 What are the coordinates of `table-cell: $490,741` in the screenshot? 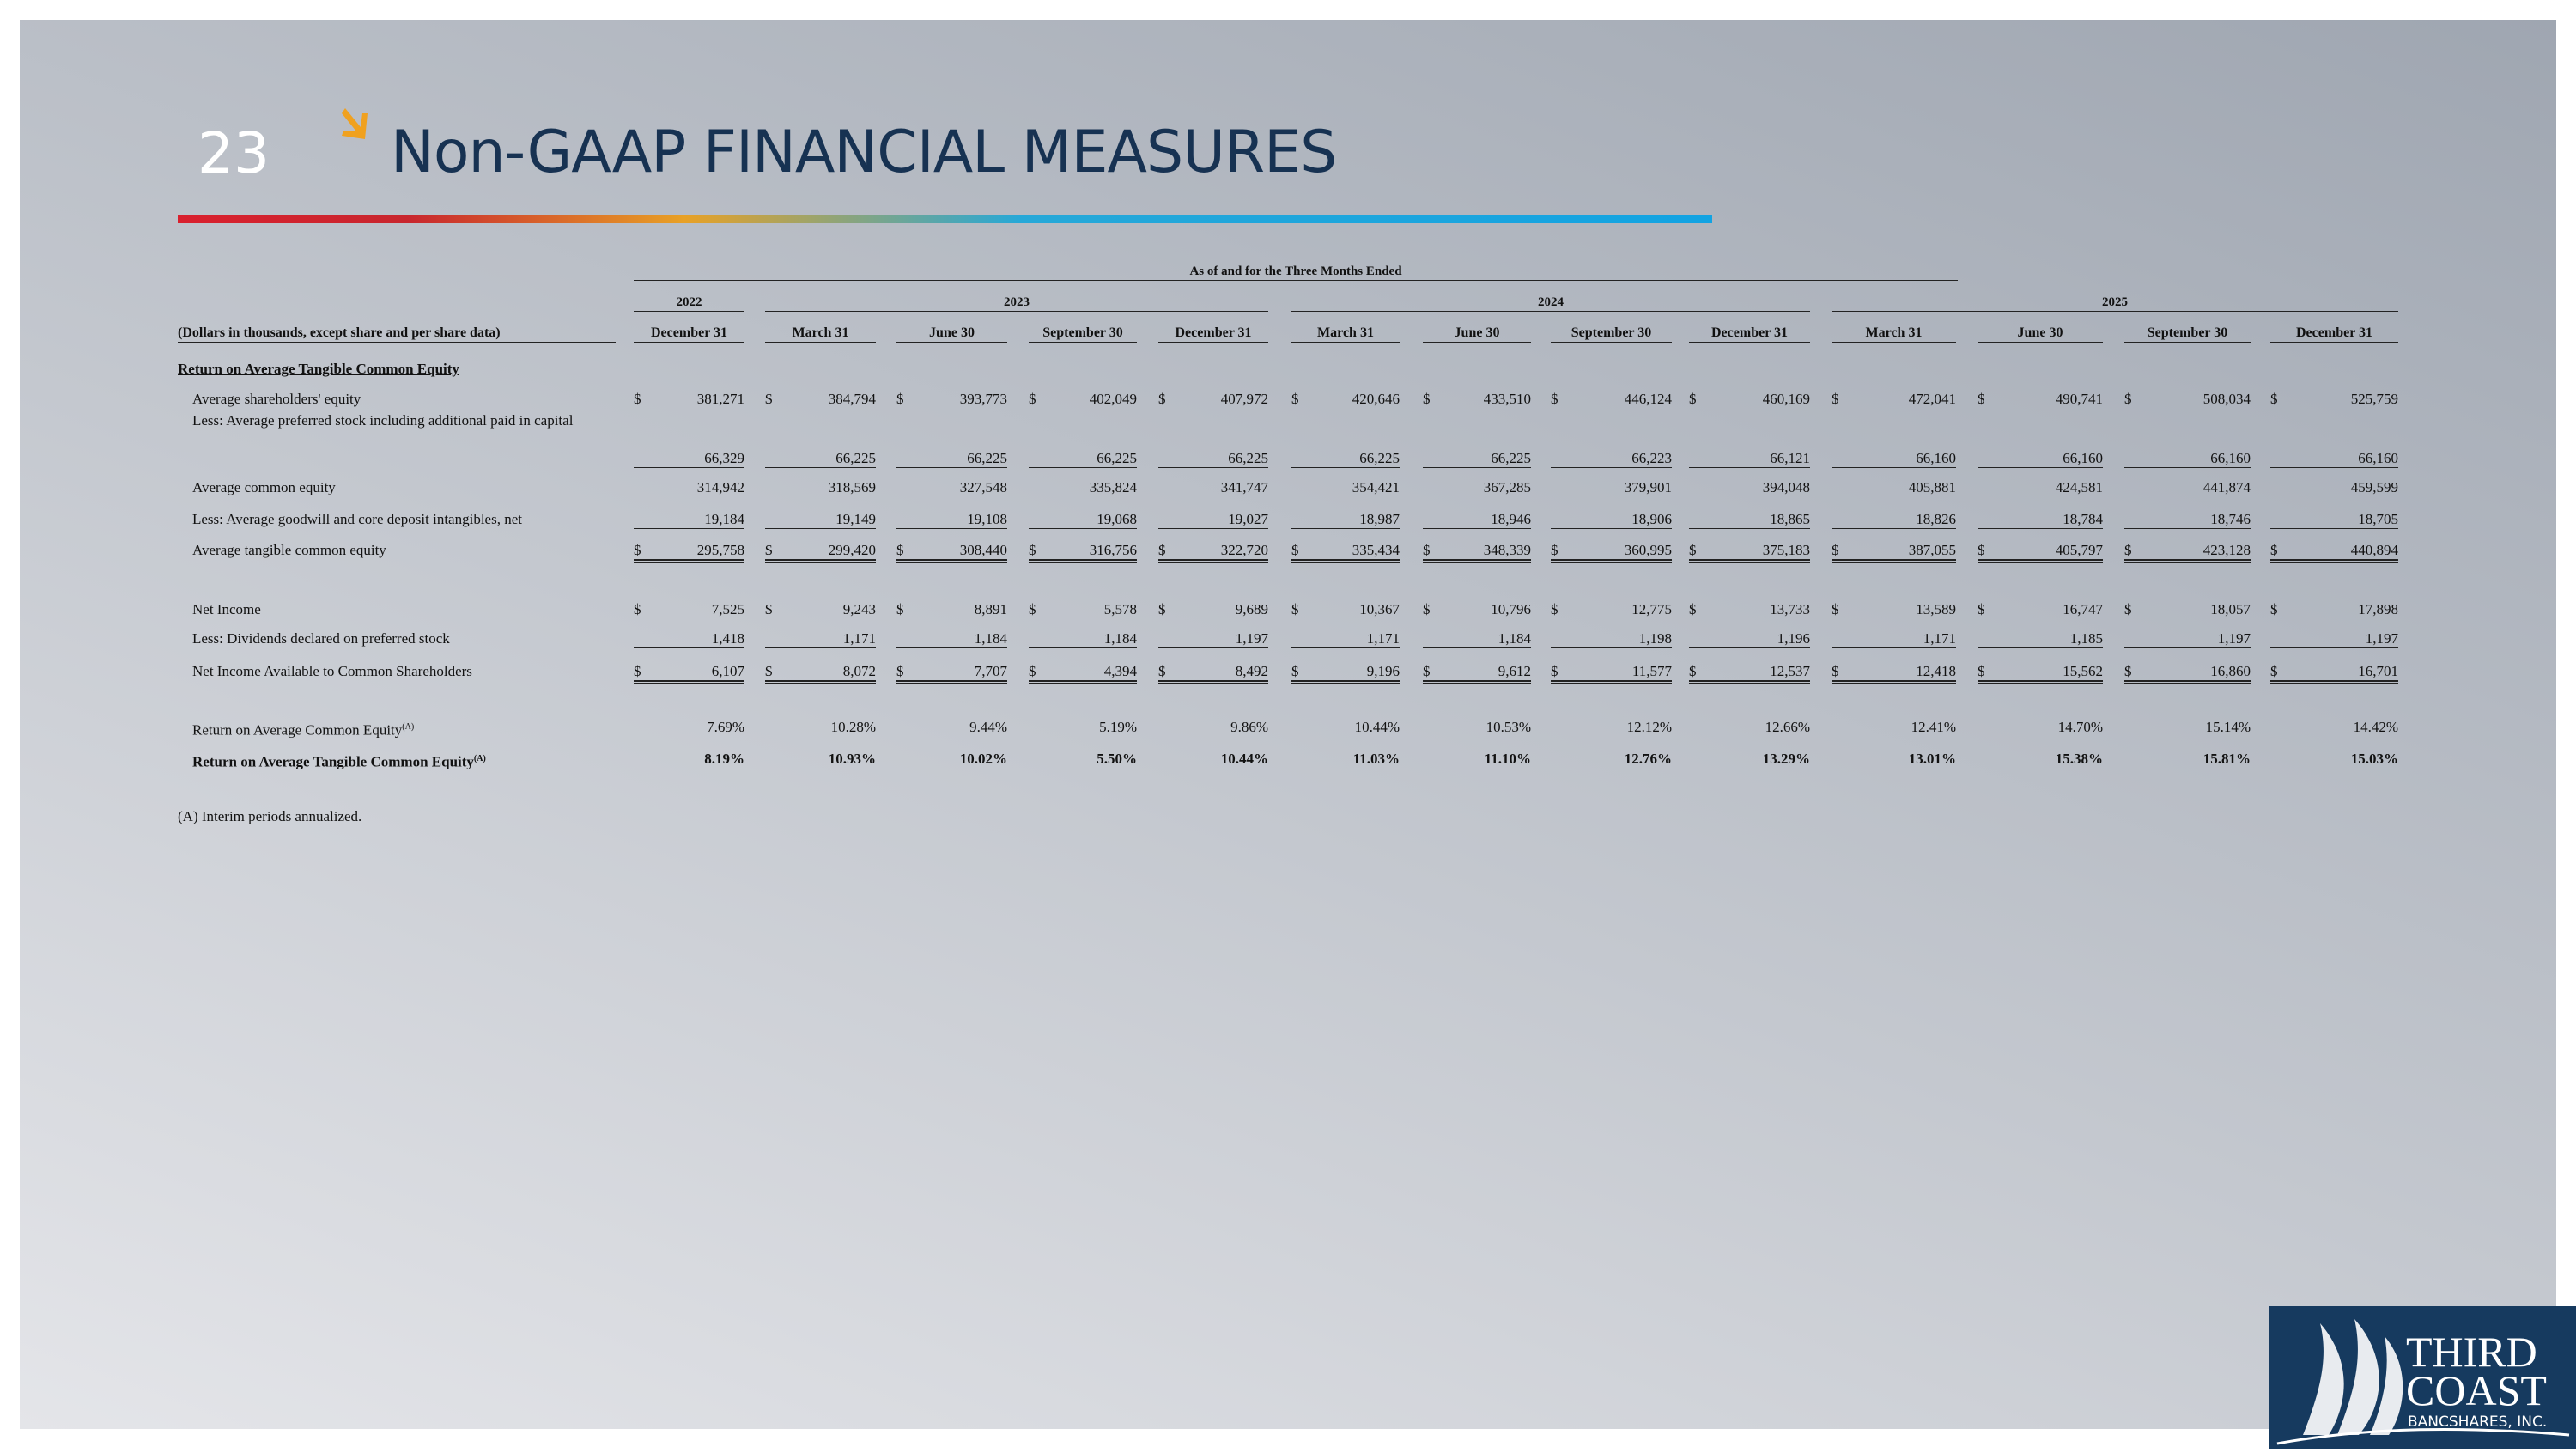 It's located at (2041, 399).